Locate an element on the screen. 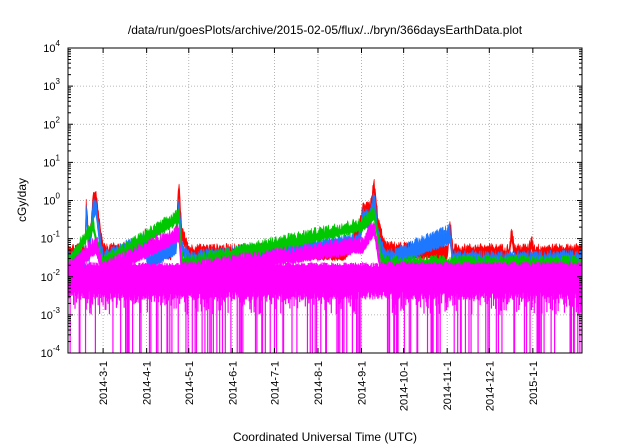 This screenshot has width=640, height=448. y-tick-label: 10⁴ is located at coordinates (51, 47).